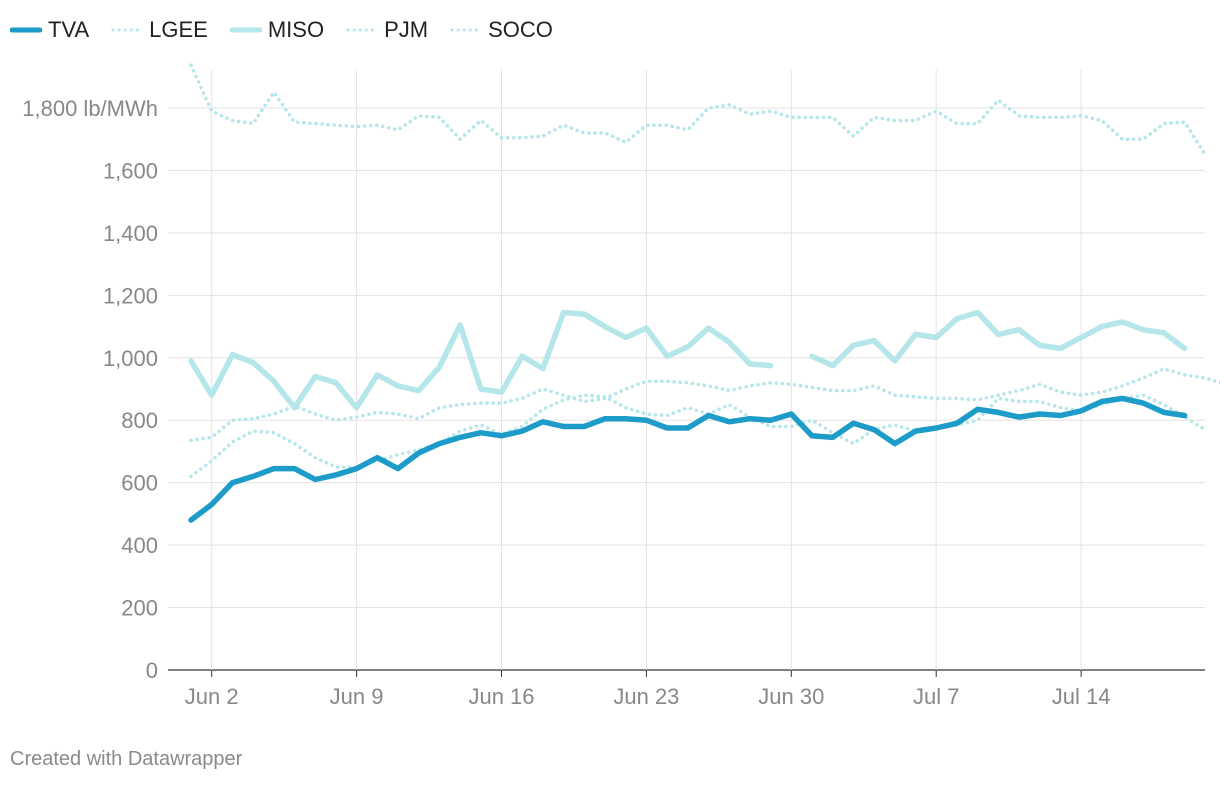 The height and width of the screenshot is (786, 1220). Describe the element at coordinates (357, 696) in the screenshot. I see `x-tick-label: Jun 9` at that location.